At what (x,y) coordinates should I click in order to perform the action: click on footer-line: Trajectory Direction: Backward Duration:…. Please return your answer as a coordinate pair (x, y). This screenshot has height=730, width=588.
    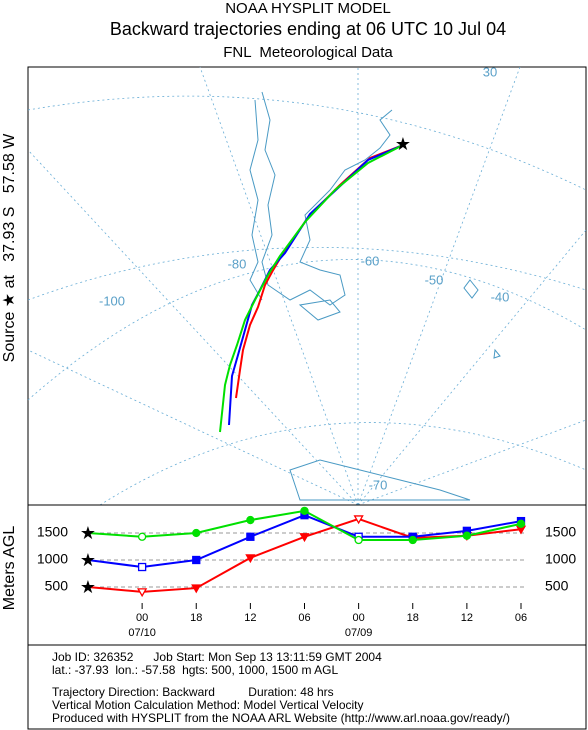
    Looking at the image, I should click on (193, 692).